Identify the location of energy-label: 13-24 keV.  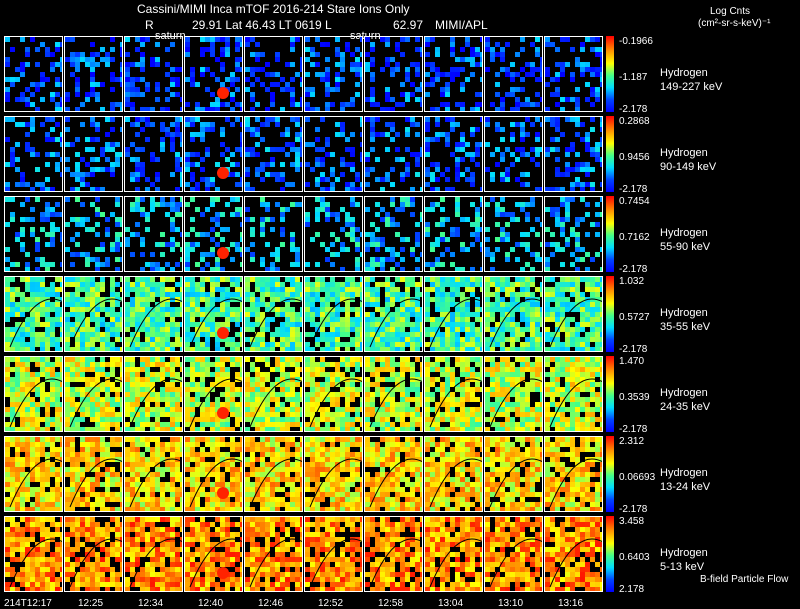
(685, 487).